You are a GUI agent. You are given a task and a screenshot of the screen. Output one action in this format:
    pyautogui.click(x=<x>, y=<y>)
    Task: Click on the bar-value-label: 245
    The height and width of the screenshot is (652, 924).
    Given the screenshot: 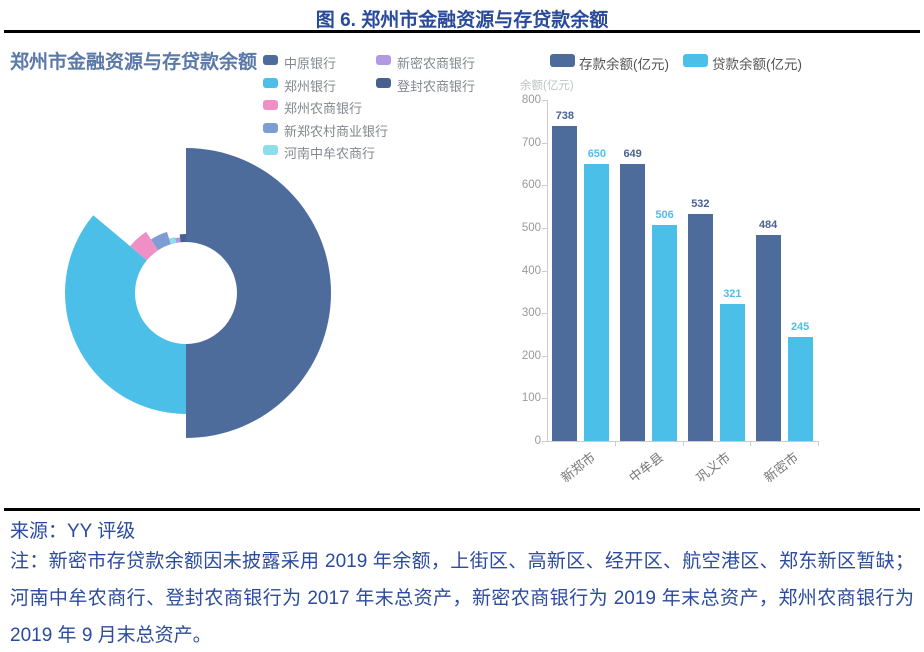 What is the action you would take?
    pyautogui.click(x=800, y=326)
    